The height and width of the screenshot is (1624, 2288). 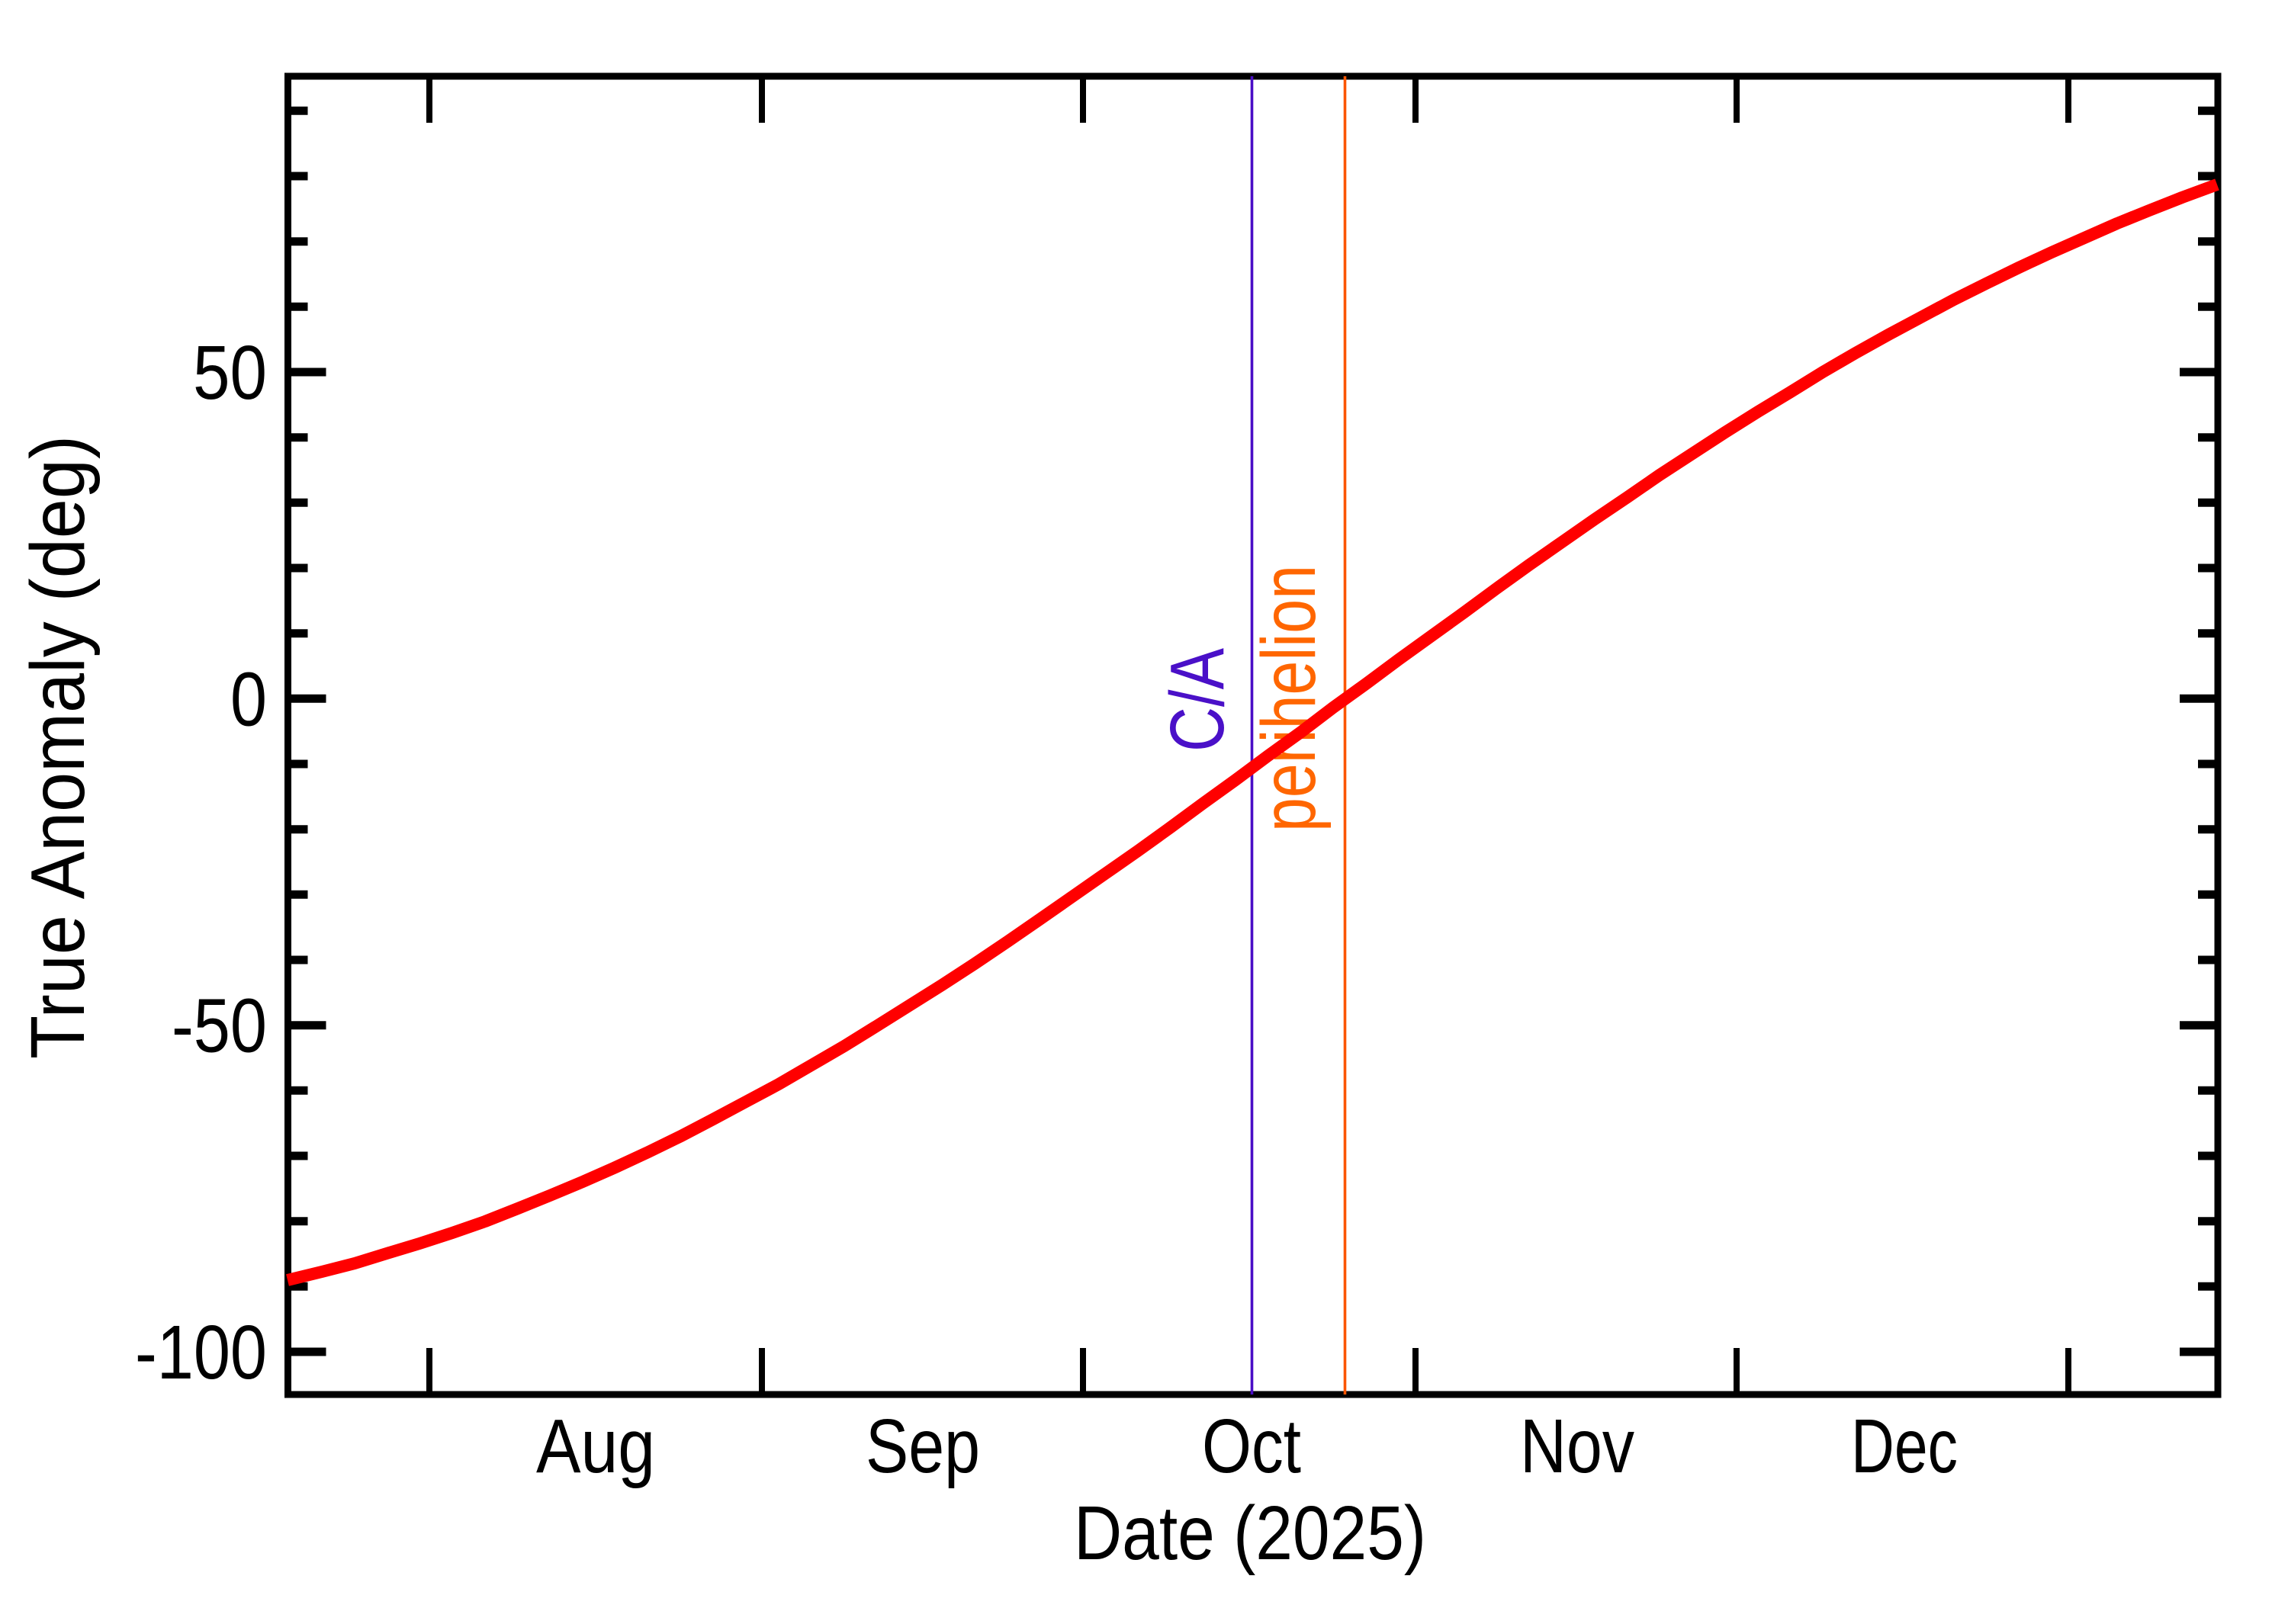 I want to click on svg-text: True Anomaly (deg), so click(x=58, y=747).